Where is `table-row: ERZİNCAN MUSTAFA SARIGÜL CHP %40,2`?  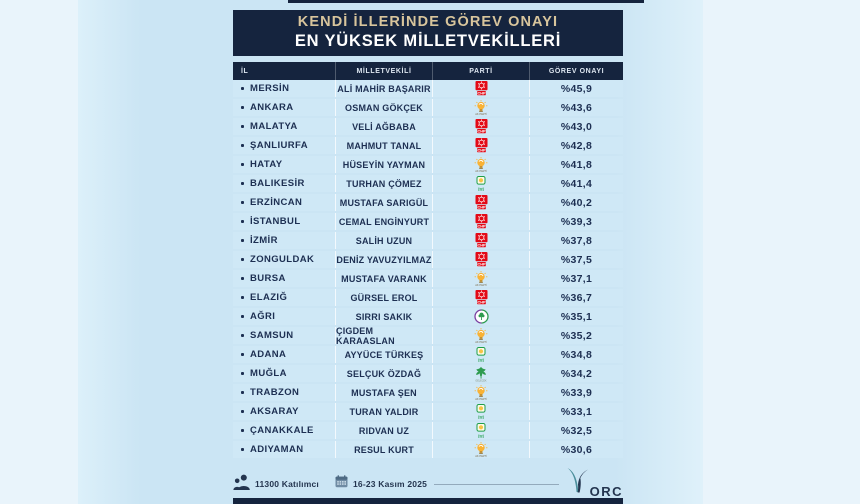 table-row: ERZİNCAN MUSTAFA SARIGÜL CHP %40,2 is located at coordinates (428, 202).